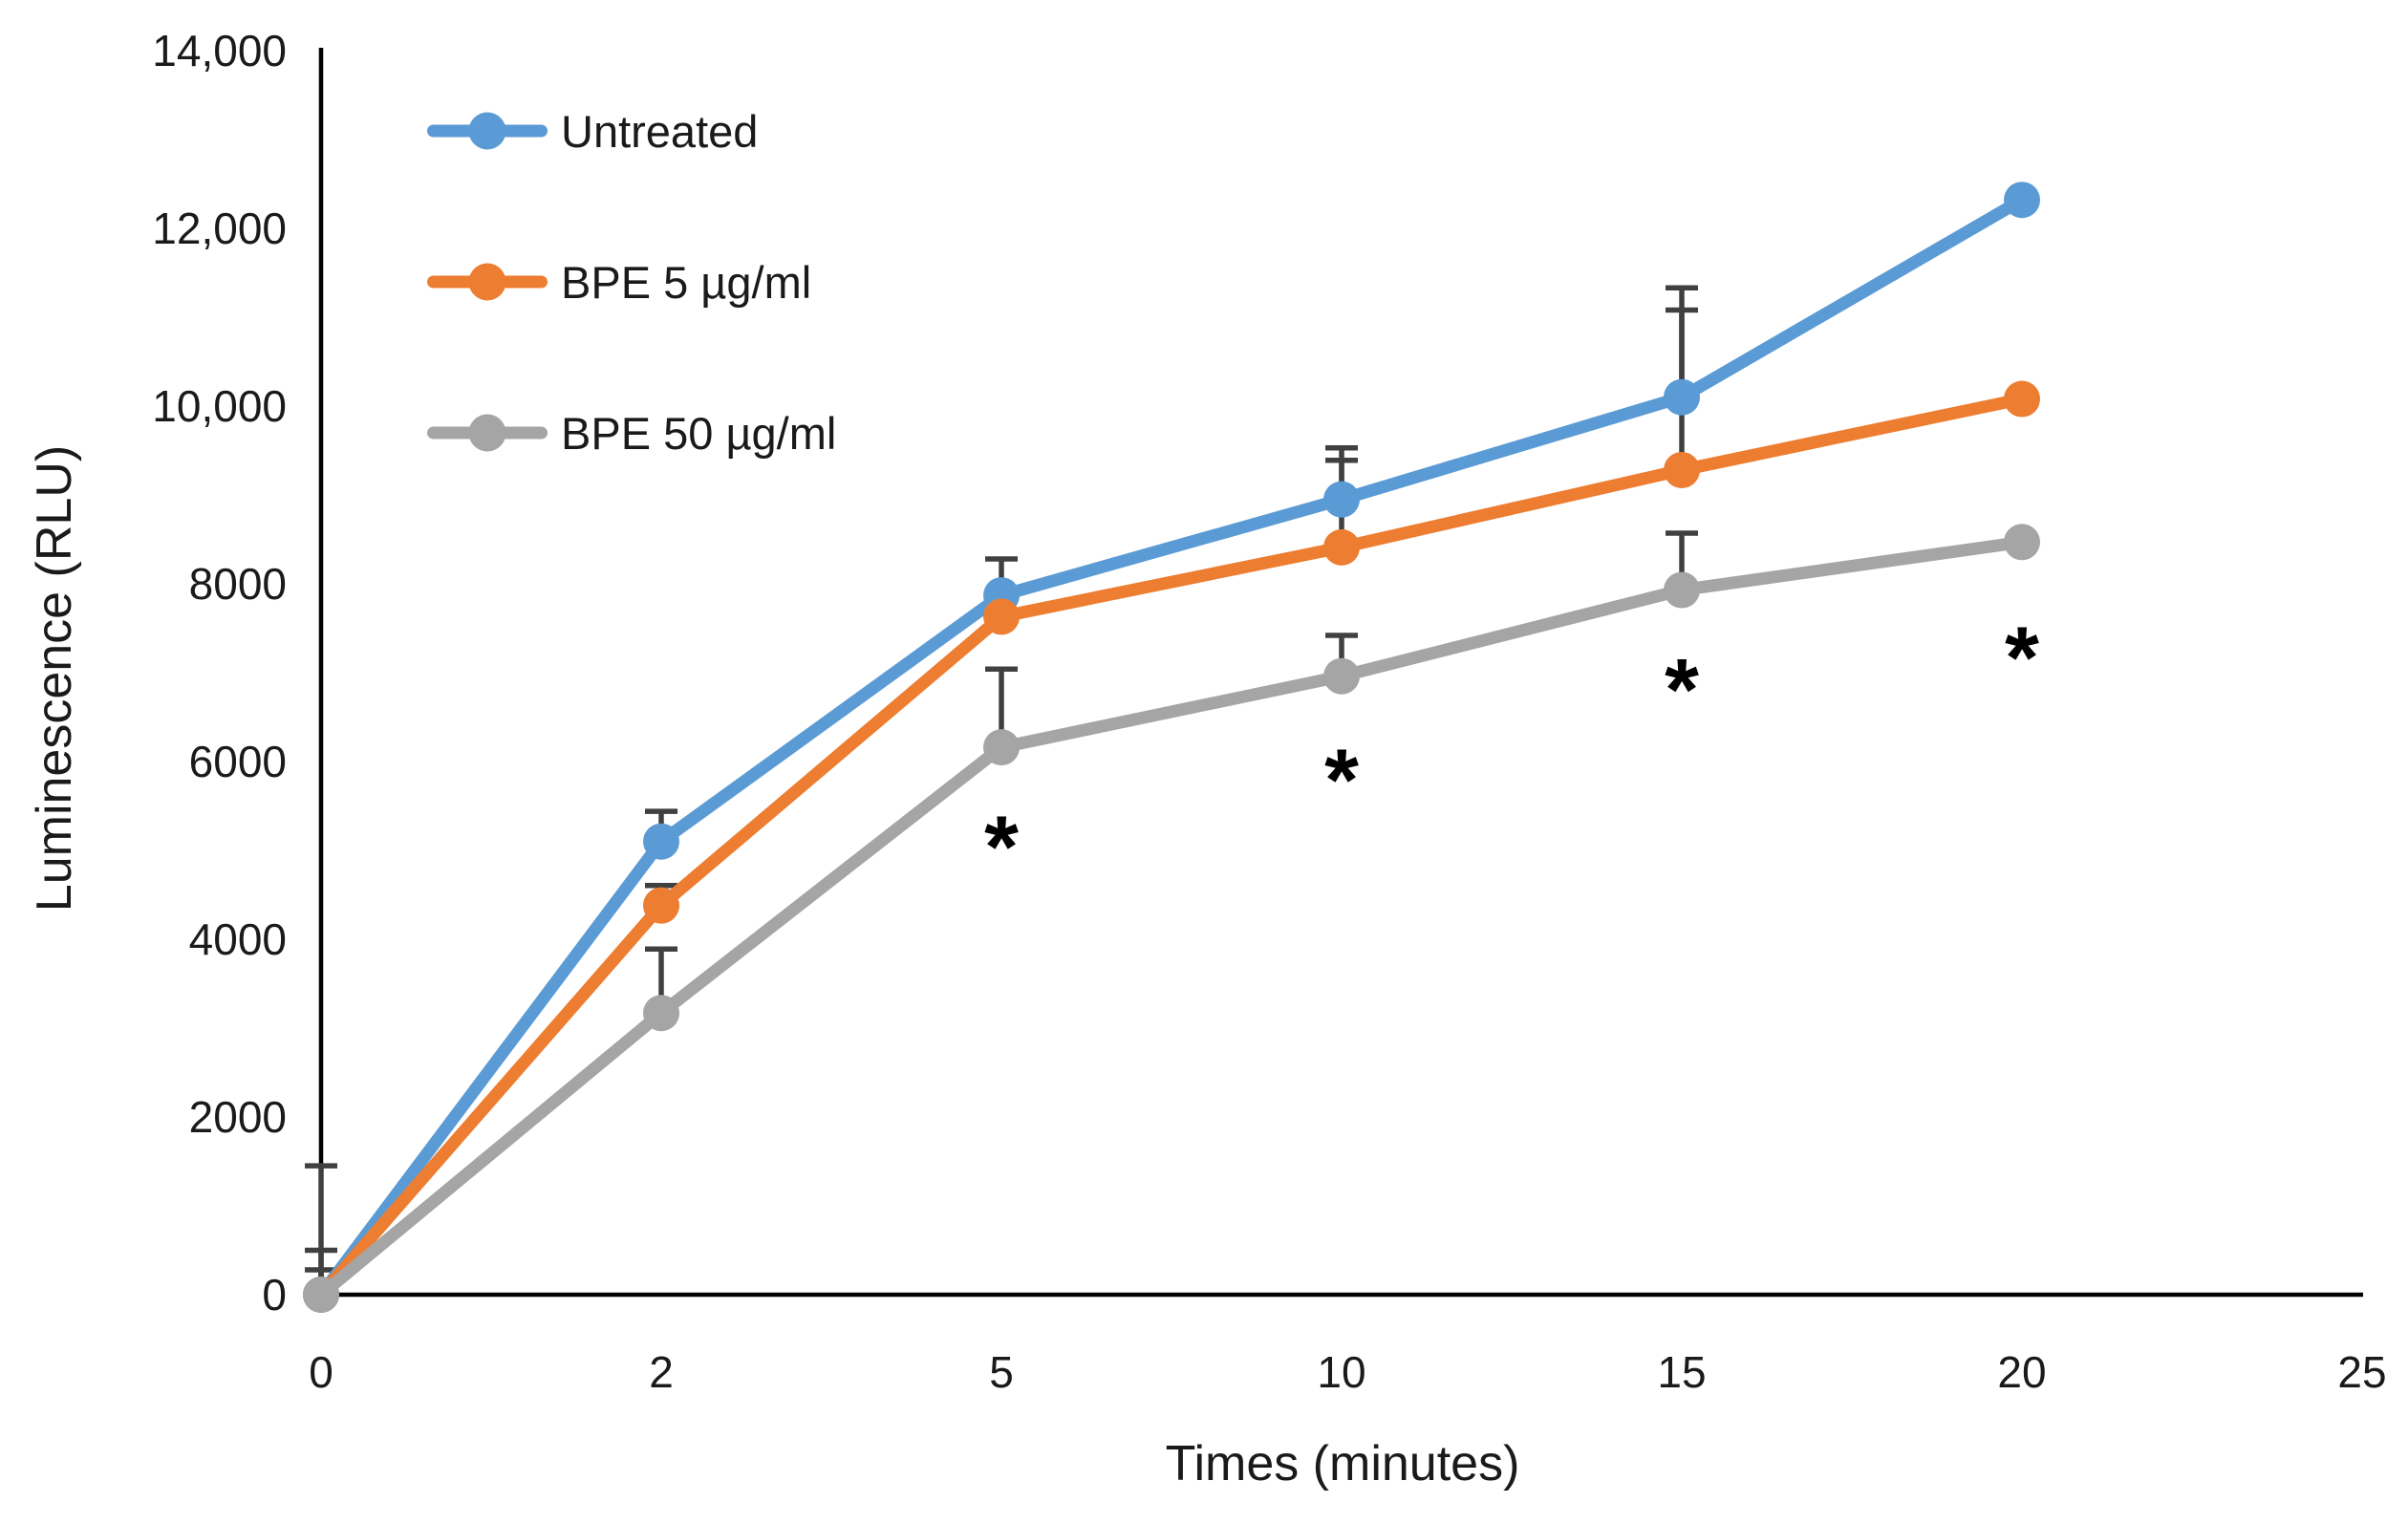  I want to click on legend-label: Untreated, so click(660, 131).